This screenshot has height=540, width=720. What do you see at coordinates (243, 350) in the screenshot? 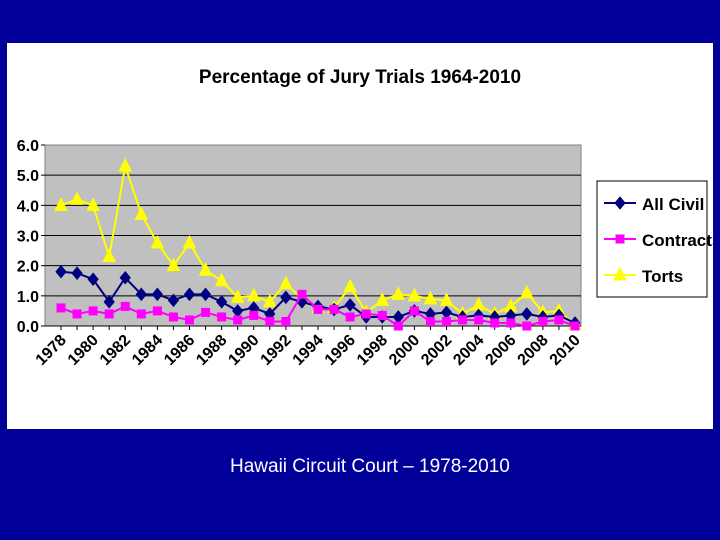
I see `x-tick-label: 1990` at bounding box center [243, 350].